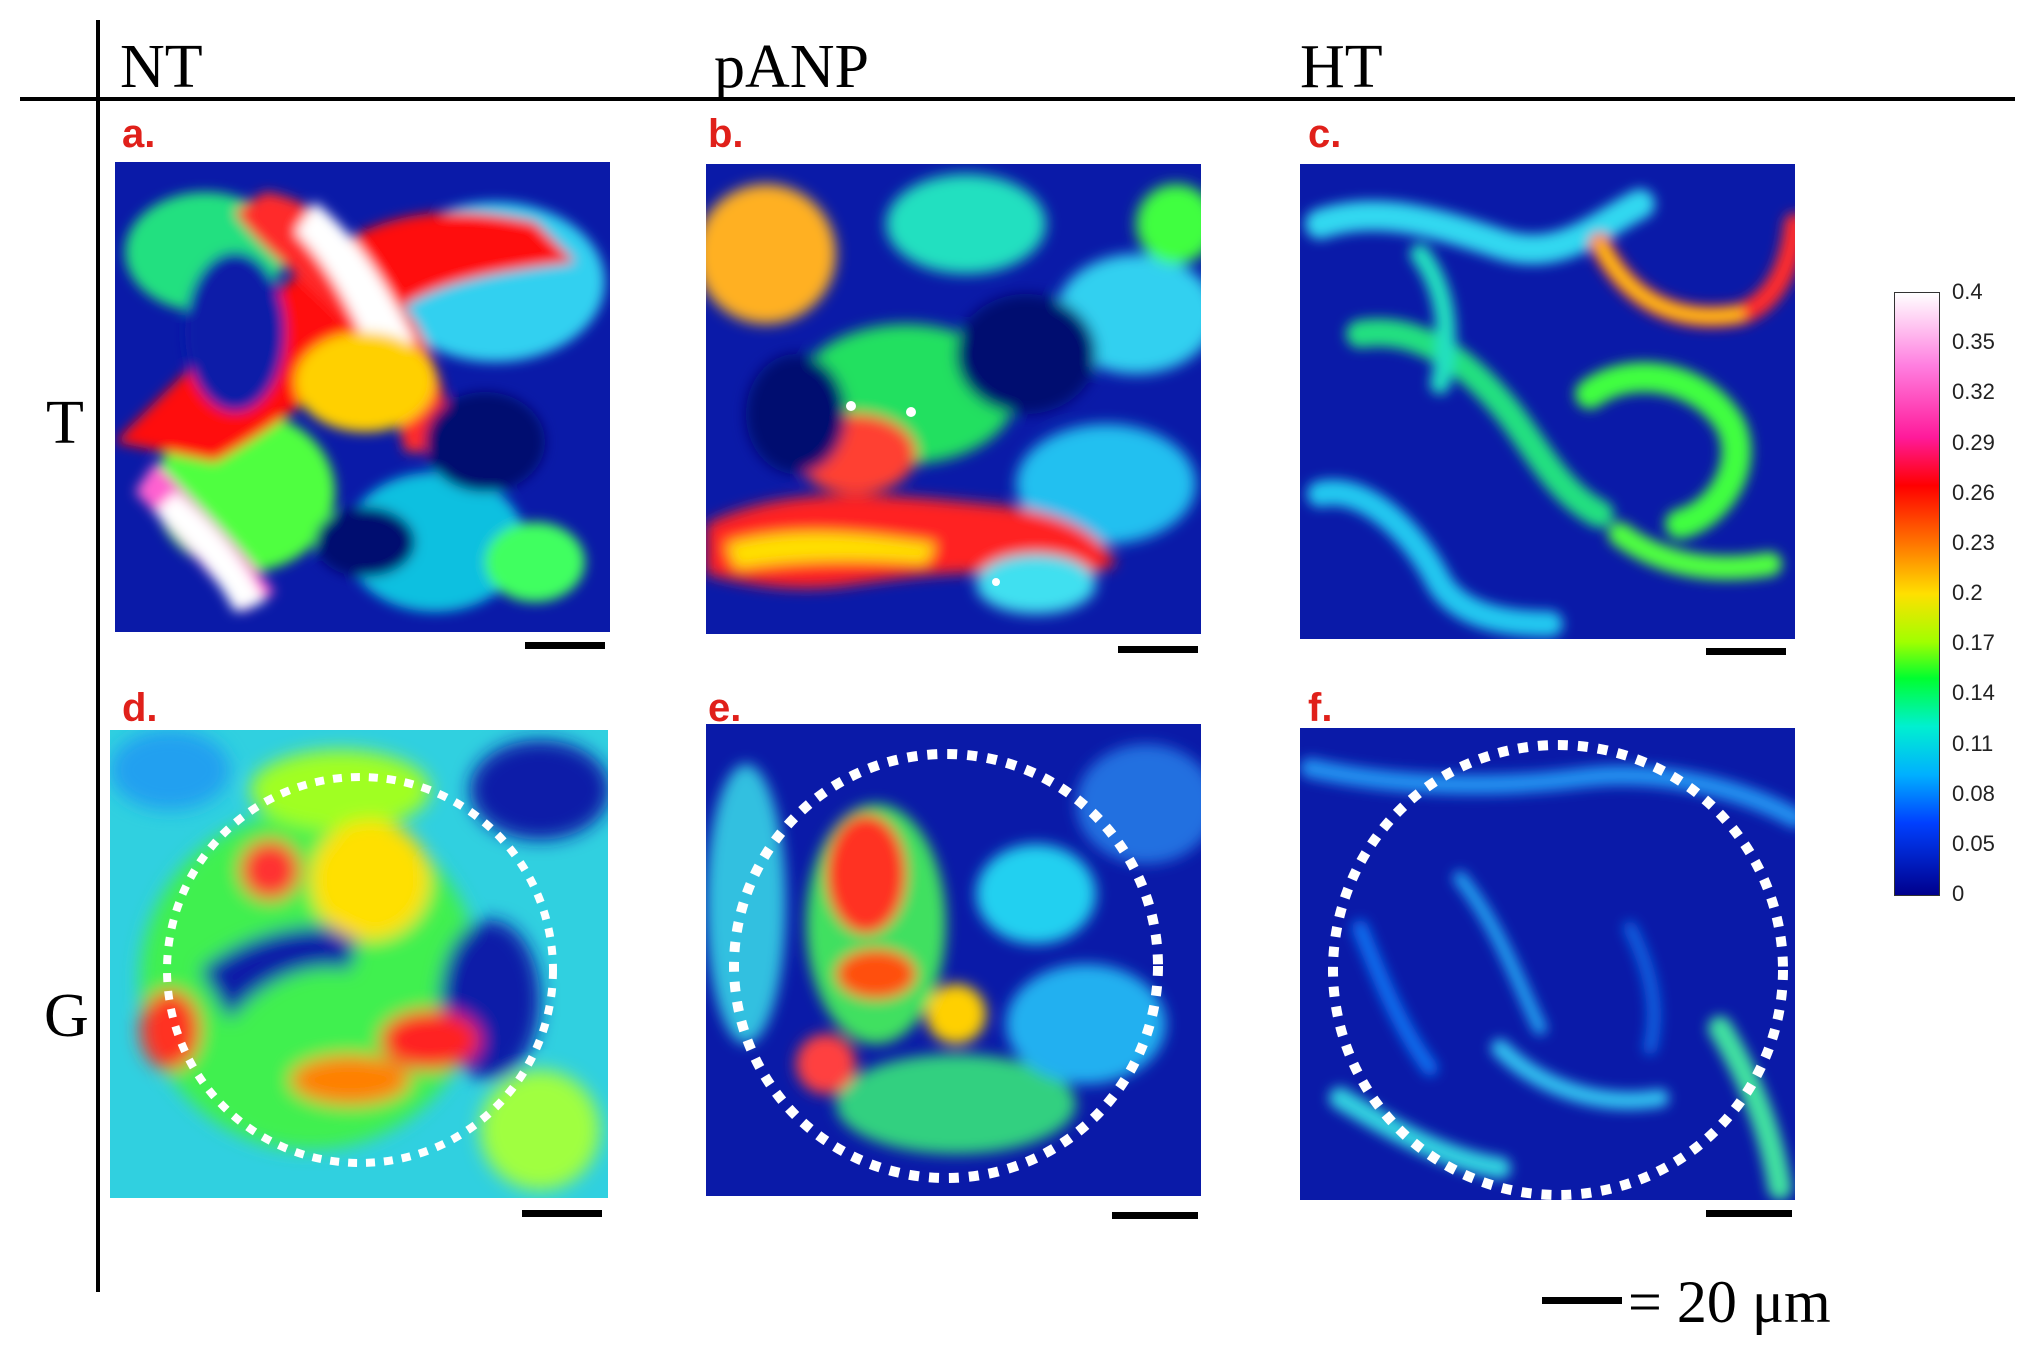 The height and width of the screenshot is (1345, 2024). What do you see at coordinates (1547, 401) in the screenshot?
I see `heatmap-panel-c` at bounding box center [1547, 401].